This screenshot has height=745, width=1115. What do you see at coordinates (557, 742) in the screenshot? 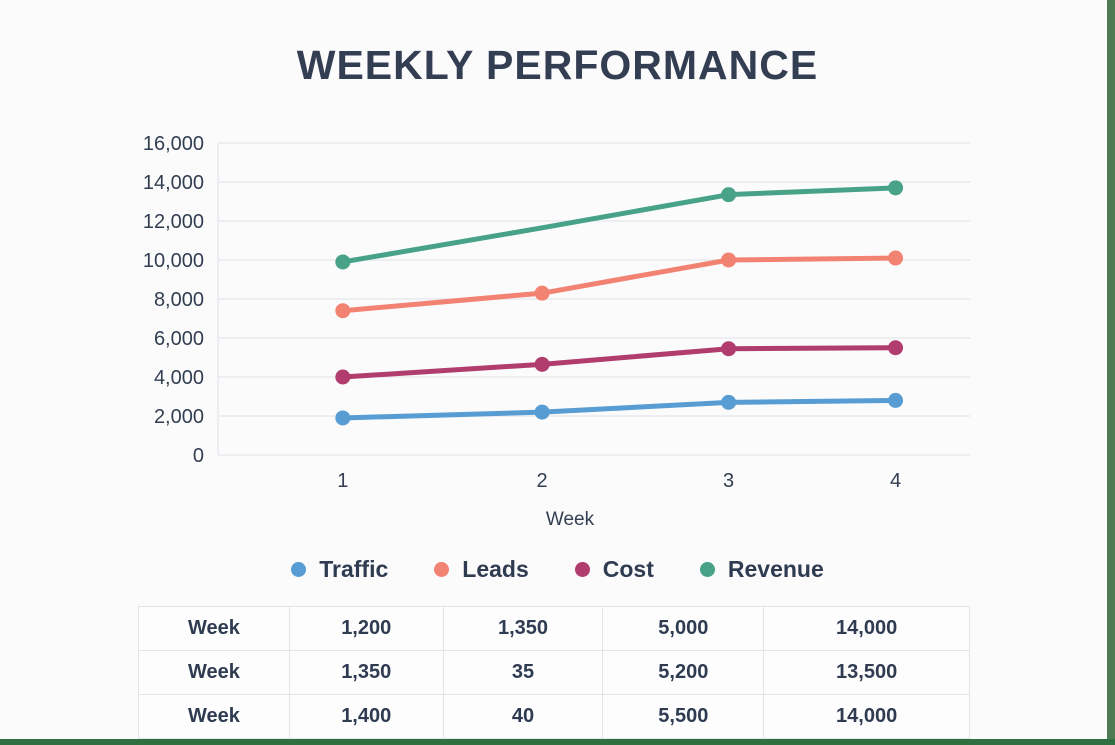
I see `window-edge-bottom` at bounding box center [557, 742].